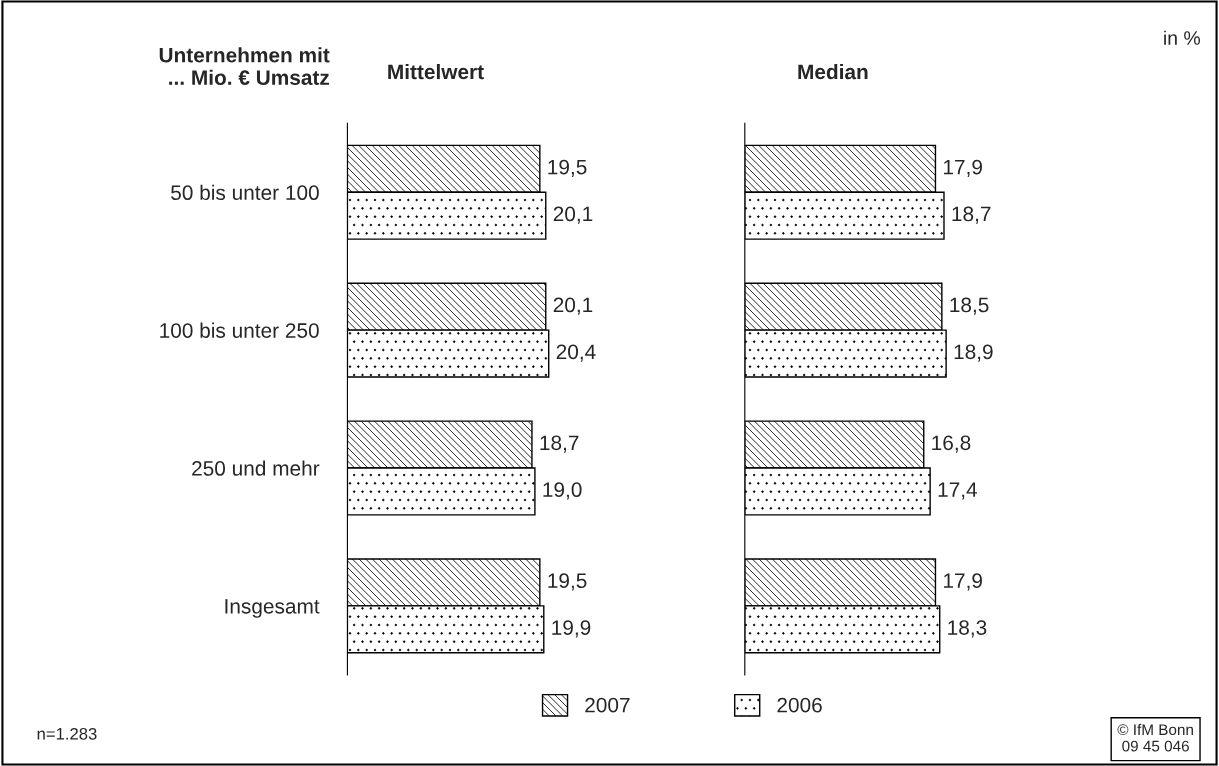 The image size is (1219, 766). Describe the element at coordinates (607, 705) in the screenshot. I see `legend-label: 2007` at that location.